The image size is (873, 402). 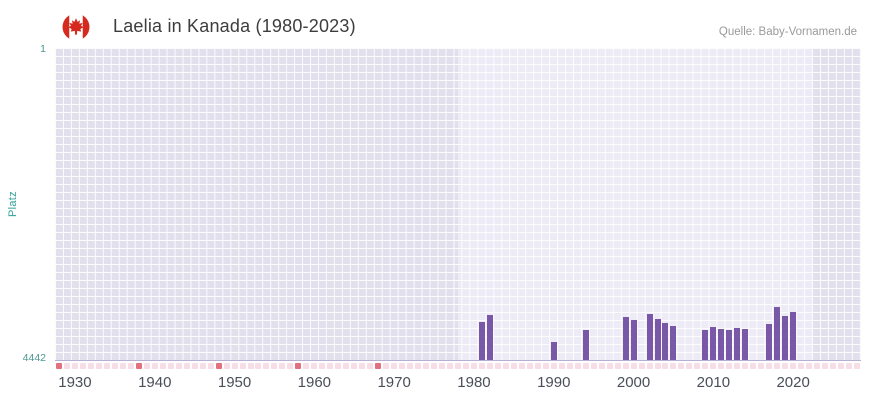 What do you see at coordinates (76, 27) in the screenshot?
I see `canada-flag-icon` at bounding box center [76, 27].